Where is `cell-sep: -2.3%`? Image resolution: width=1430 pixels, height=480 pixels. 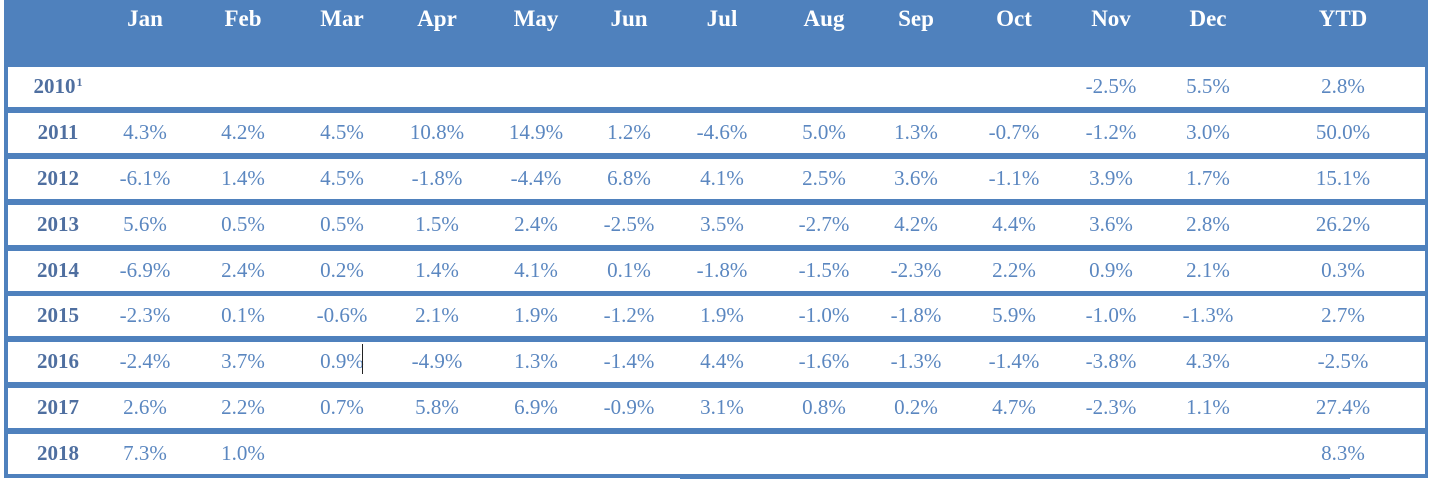
cell-sep: -2.3% is located at coordinates (916, 270).